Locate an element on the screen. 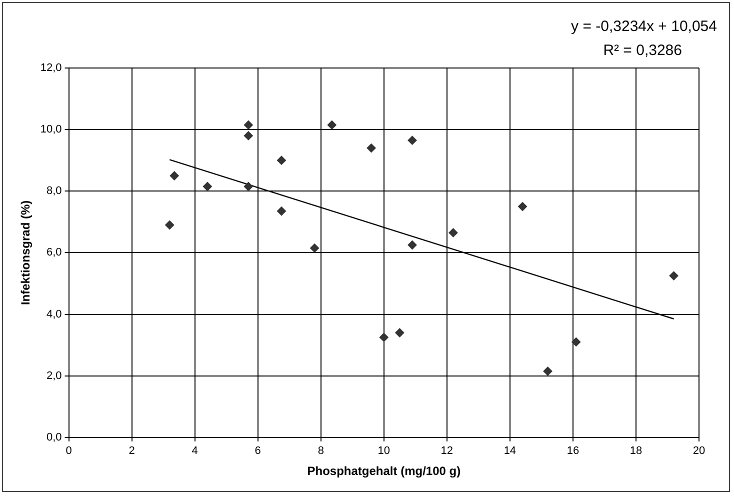  x-tick-label: 18 is located at coordinates (636, 451).